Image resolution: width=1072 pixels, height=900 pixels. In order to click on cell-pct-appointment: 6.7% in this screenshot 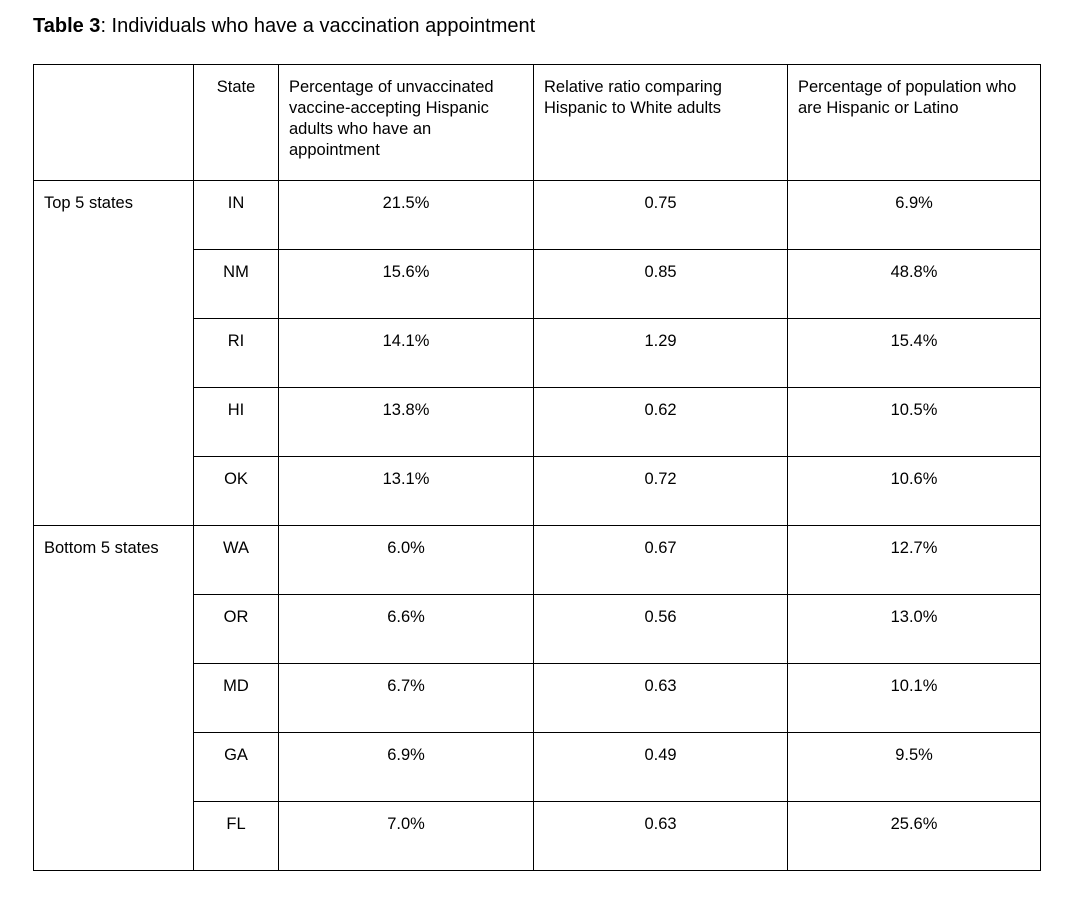, I will do `click(406, 698)`.